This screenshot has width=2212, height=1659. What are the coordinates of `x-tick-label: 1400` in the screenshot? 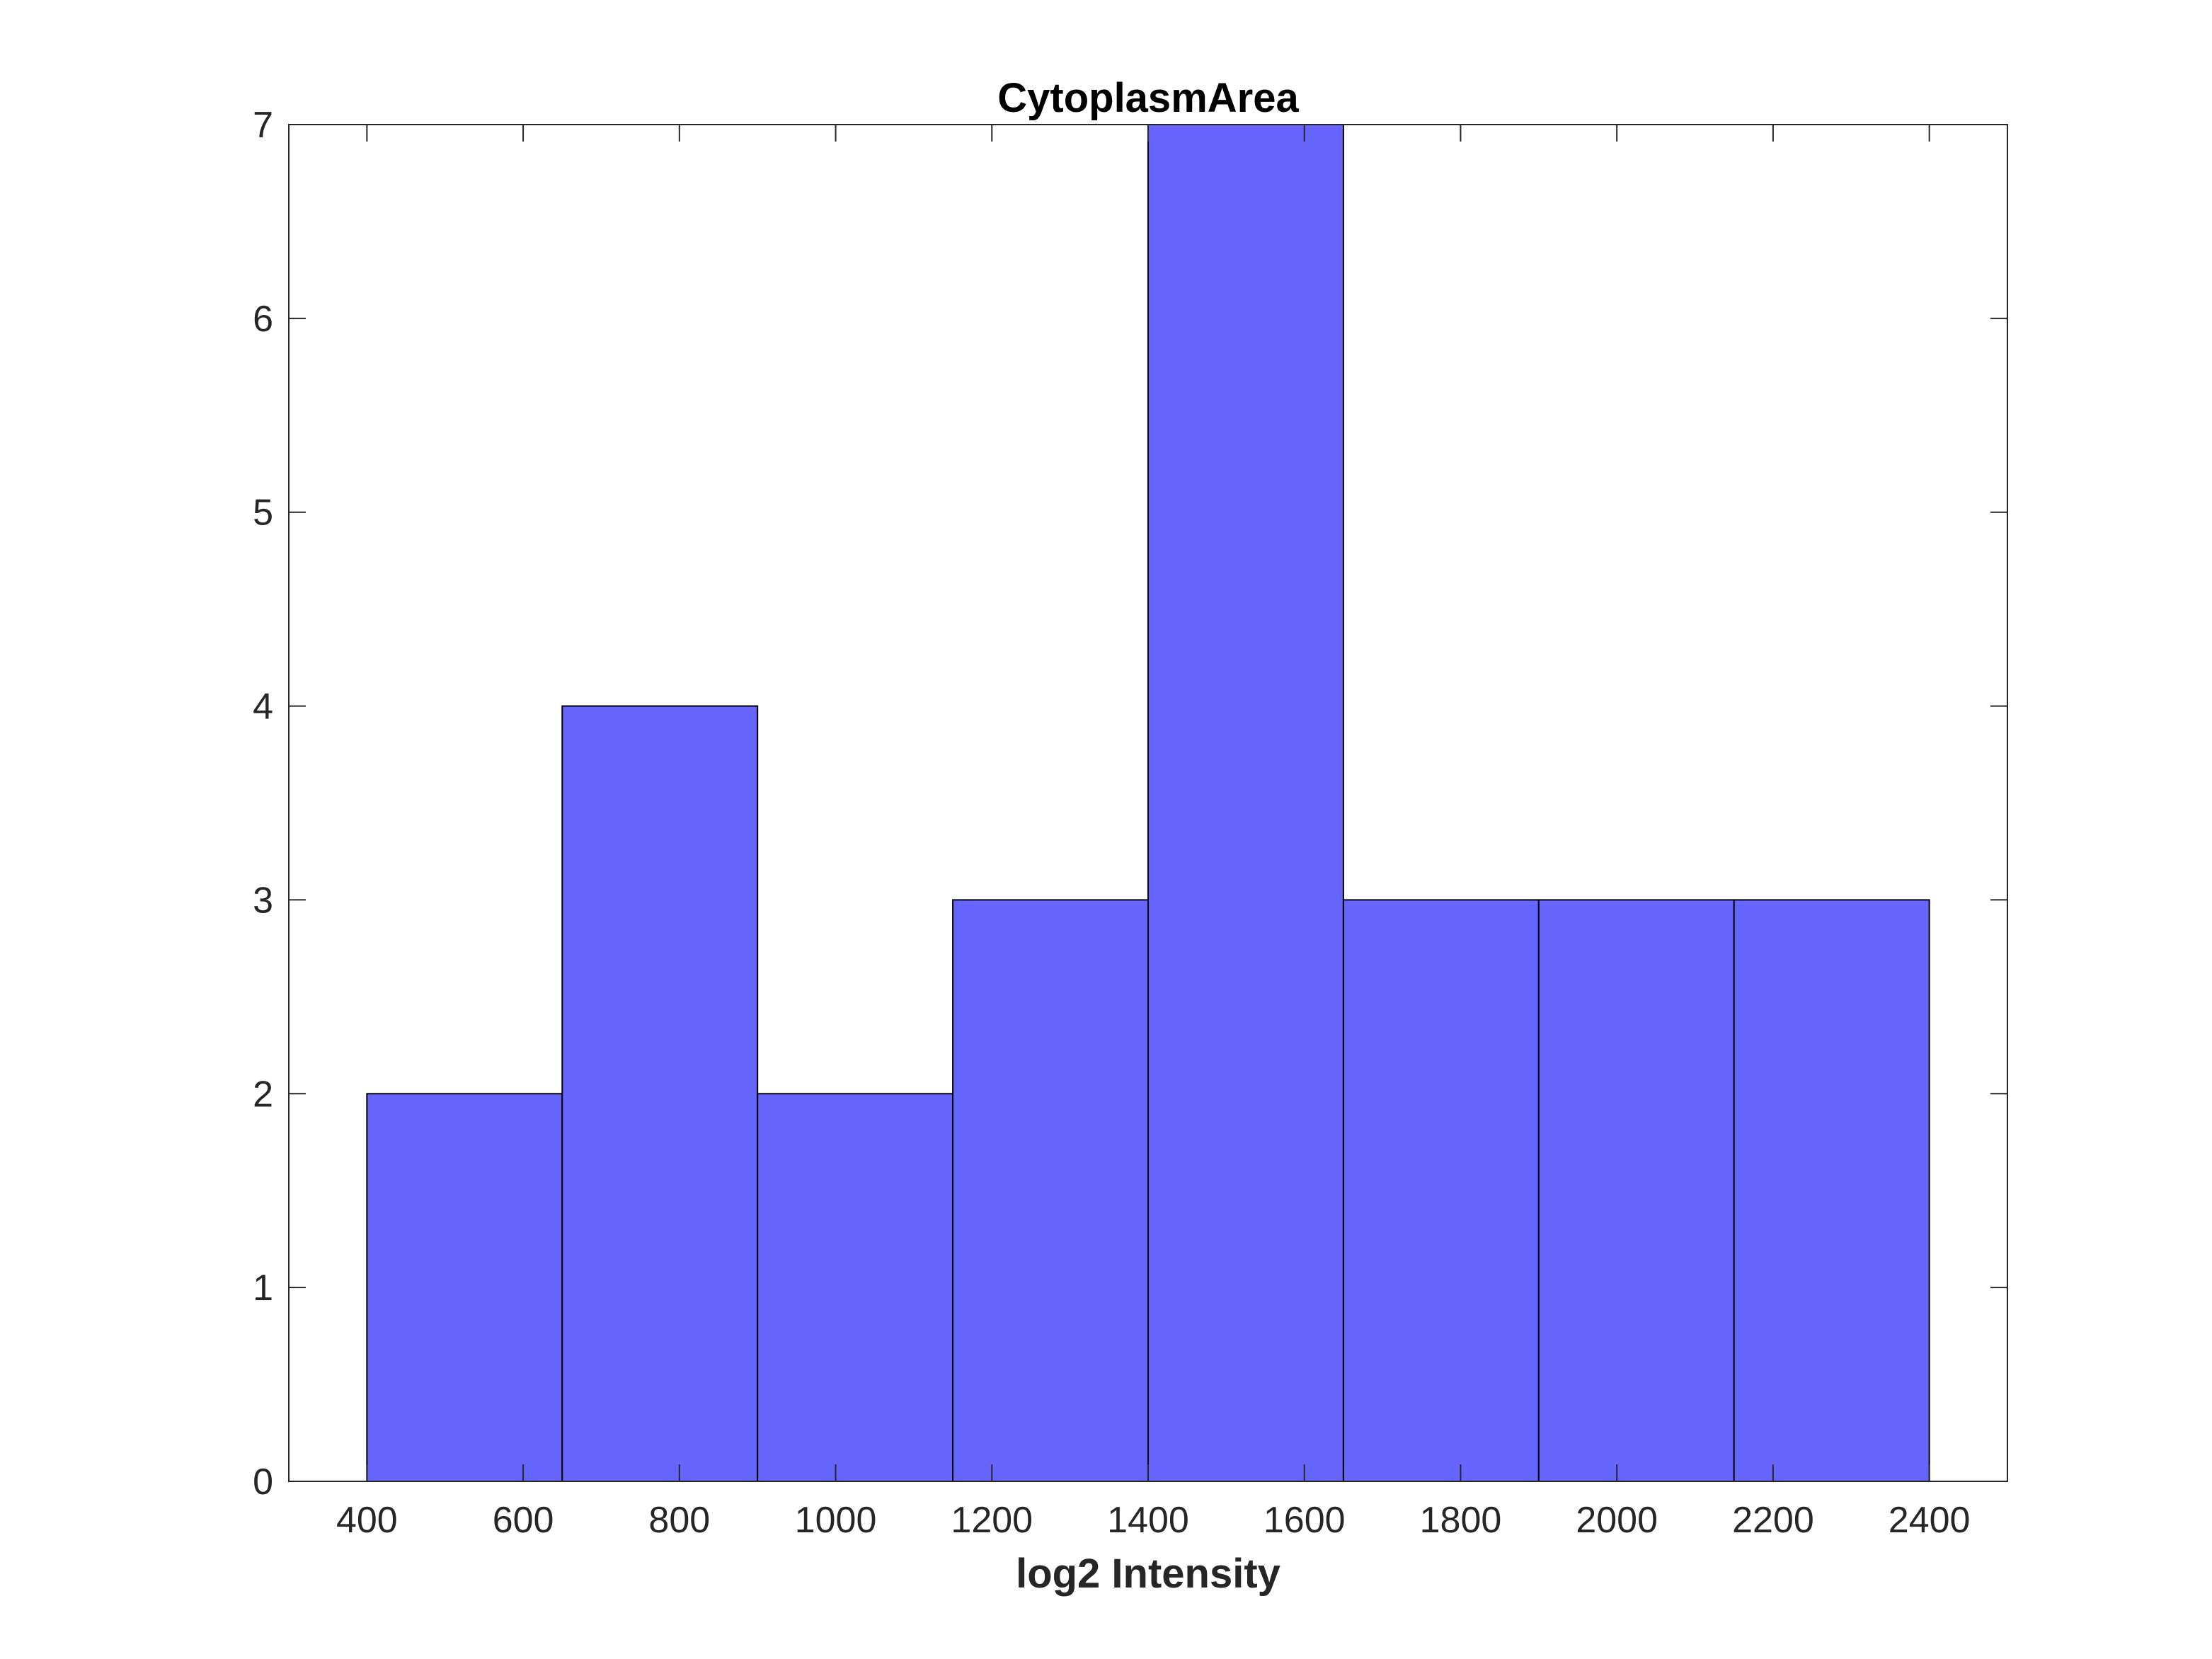 It's located at (1148, 1520).